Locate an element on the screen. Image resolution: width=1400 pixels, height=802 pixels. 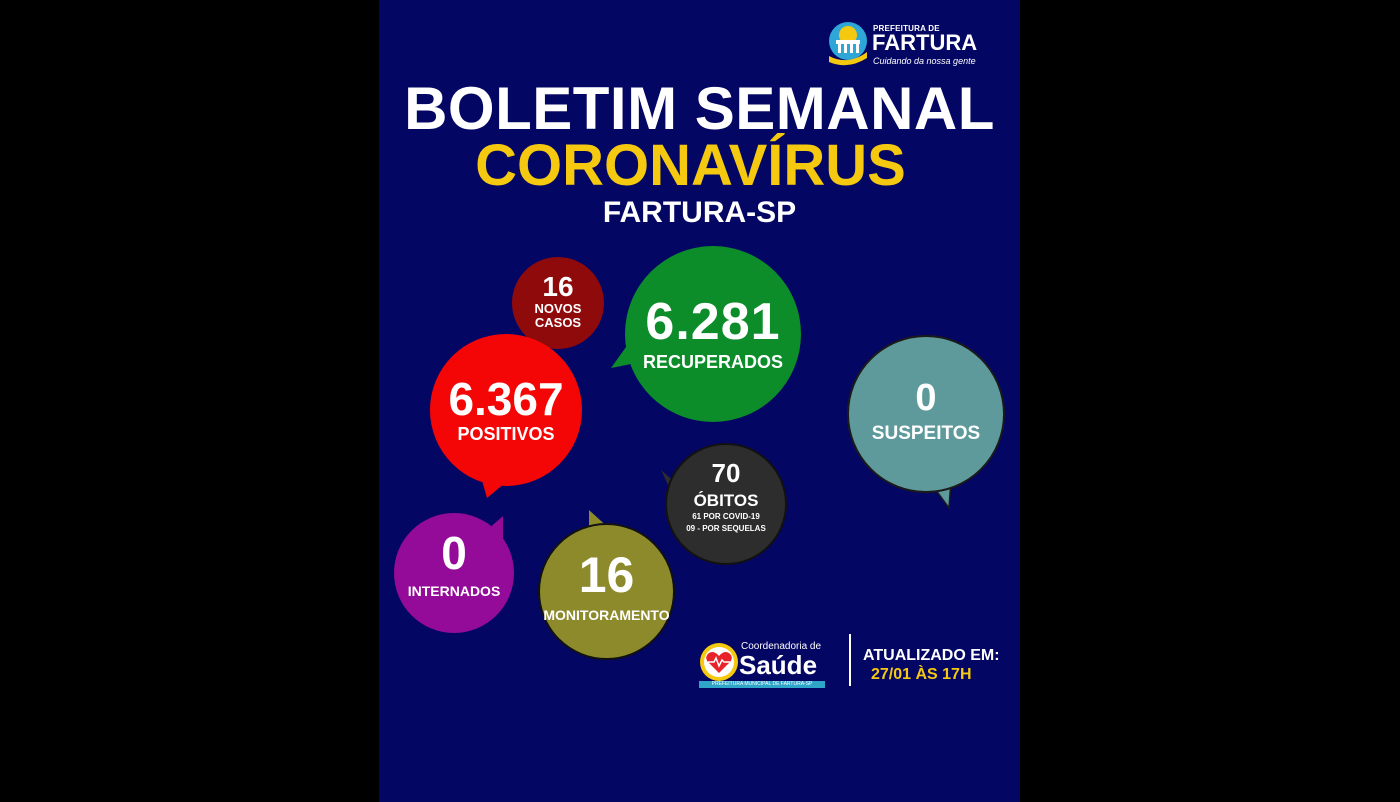
monitoramento-label: MONITORAMENTO is located at coordinates (606, 615).